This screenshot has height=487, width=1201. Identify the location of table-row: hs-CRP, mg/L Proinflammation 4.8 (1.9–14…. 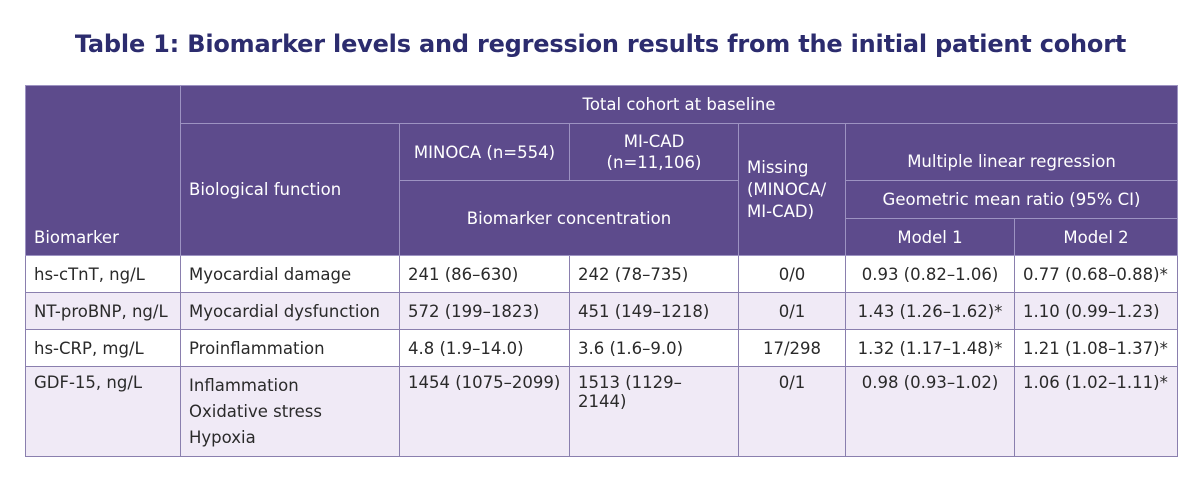
(602, 348).